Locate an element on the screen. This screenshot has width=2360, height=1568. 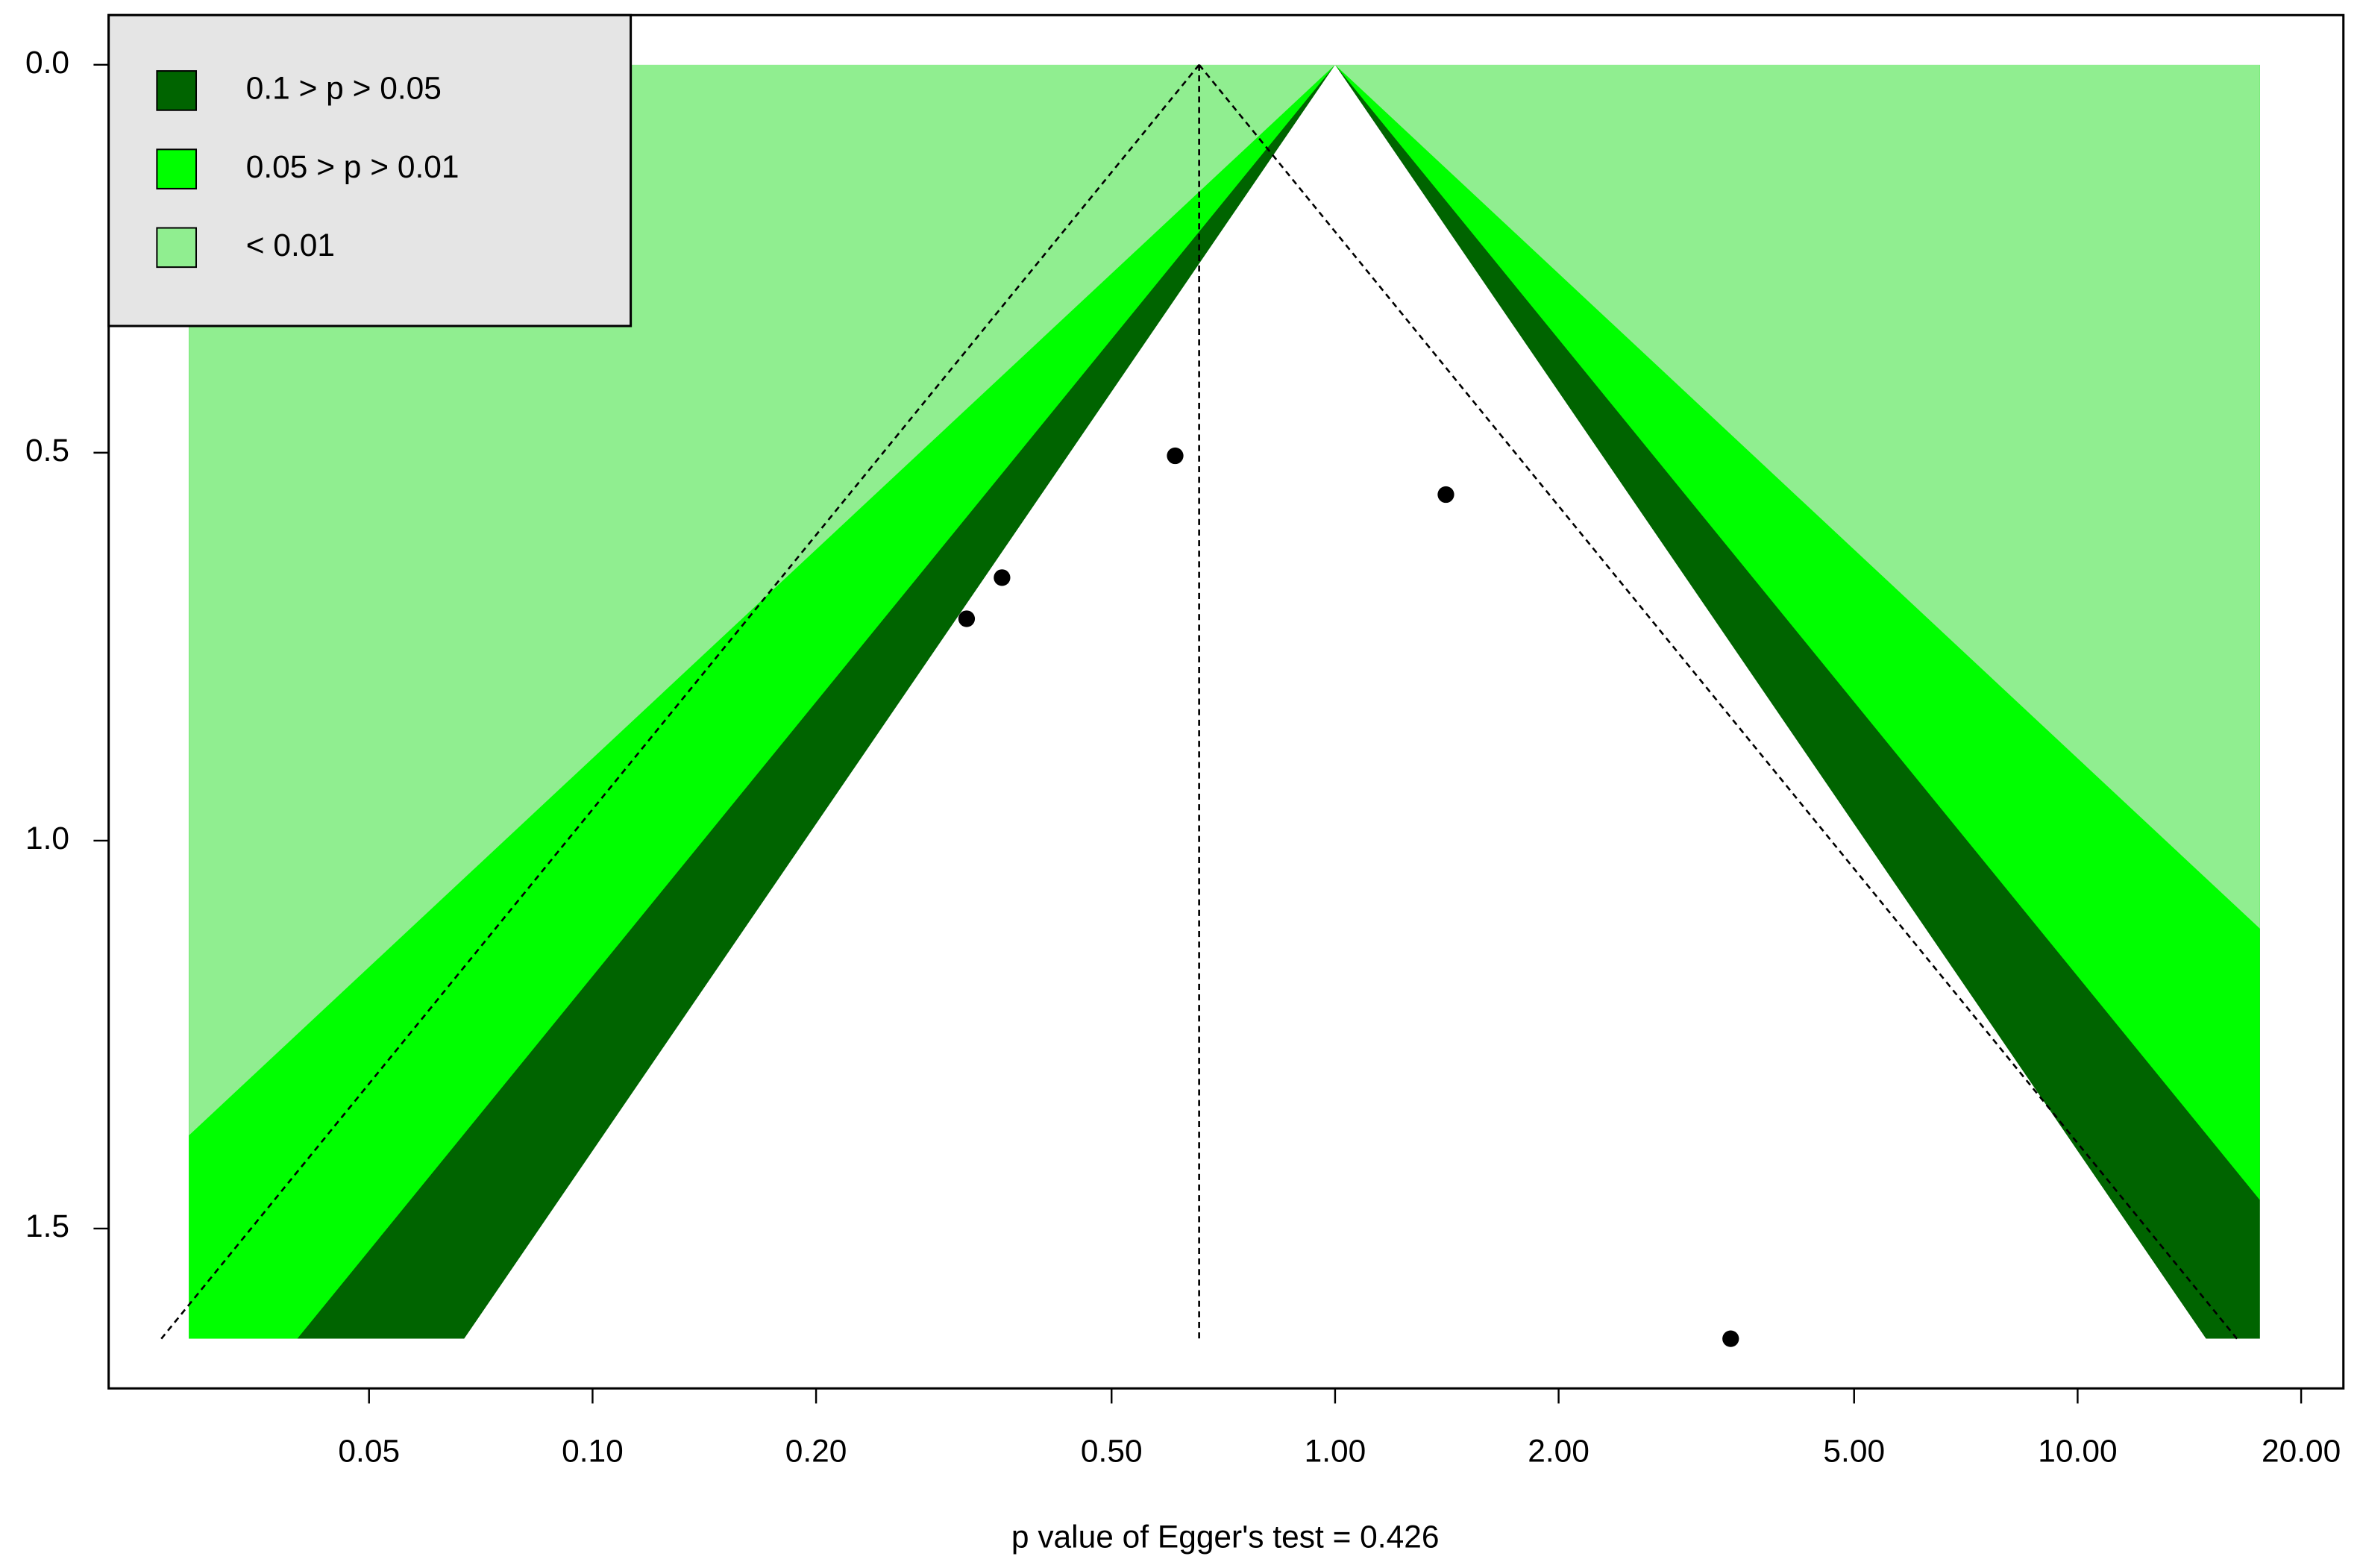
legend-label: < 0.01 is located at coordinates (290, 246).